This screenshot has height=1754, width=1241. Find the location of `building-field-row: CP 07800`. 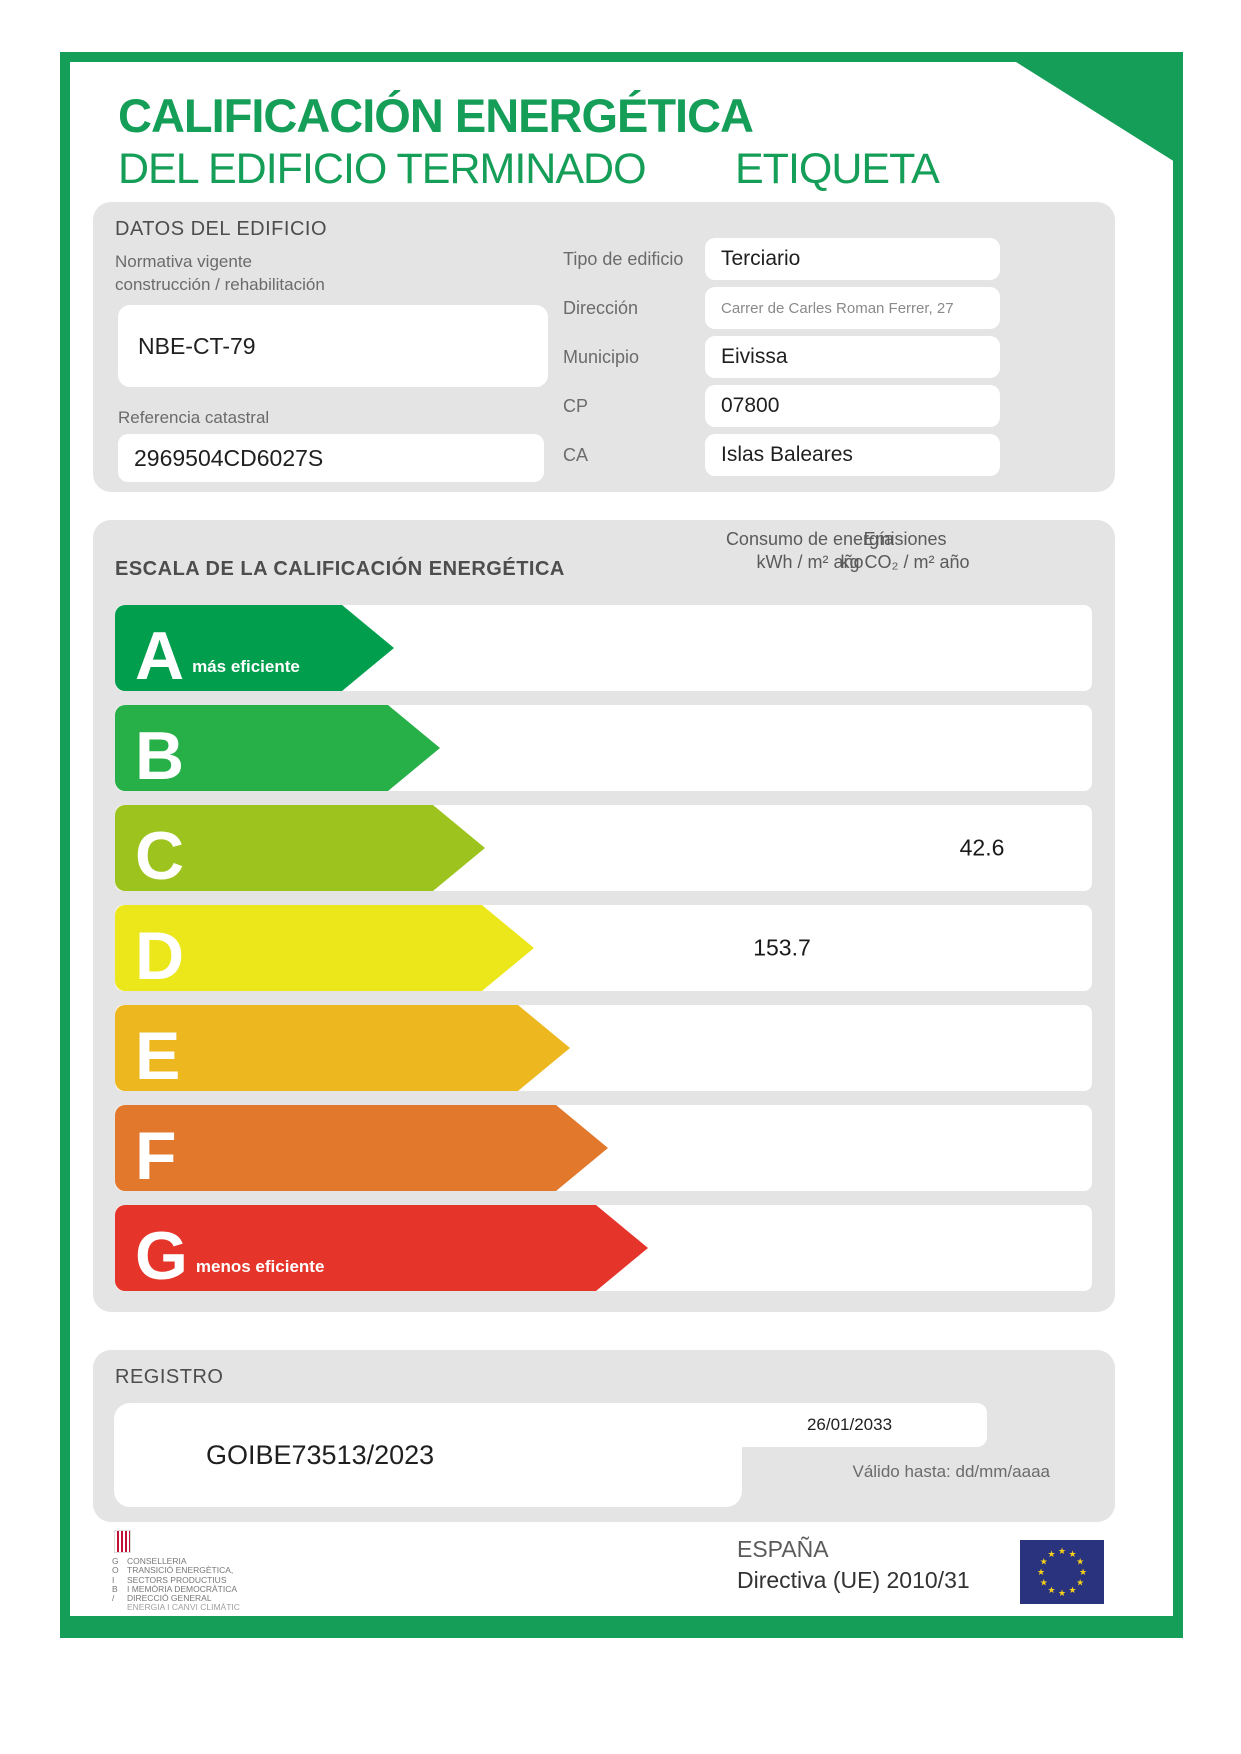

building-field-row: CP 07800 is located at coordinates (781, 406).